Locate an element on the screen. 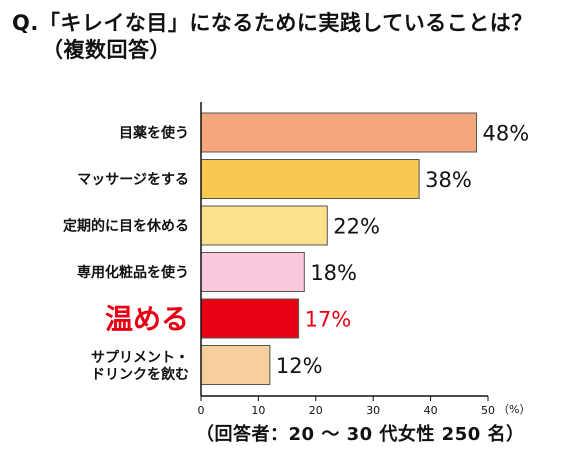  x-tick-label: 40 is located at coordinates (431, 410).